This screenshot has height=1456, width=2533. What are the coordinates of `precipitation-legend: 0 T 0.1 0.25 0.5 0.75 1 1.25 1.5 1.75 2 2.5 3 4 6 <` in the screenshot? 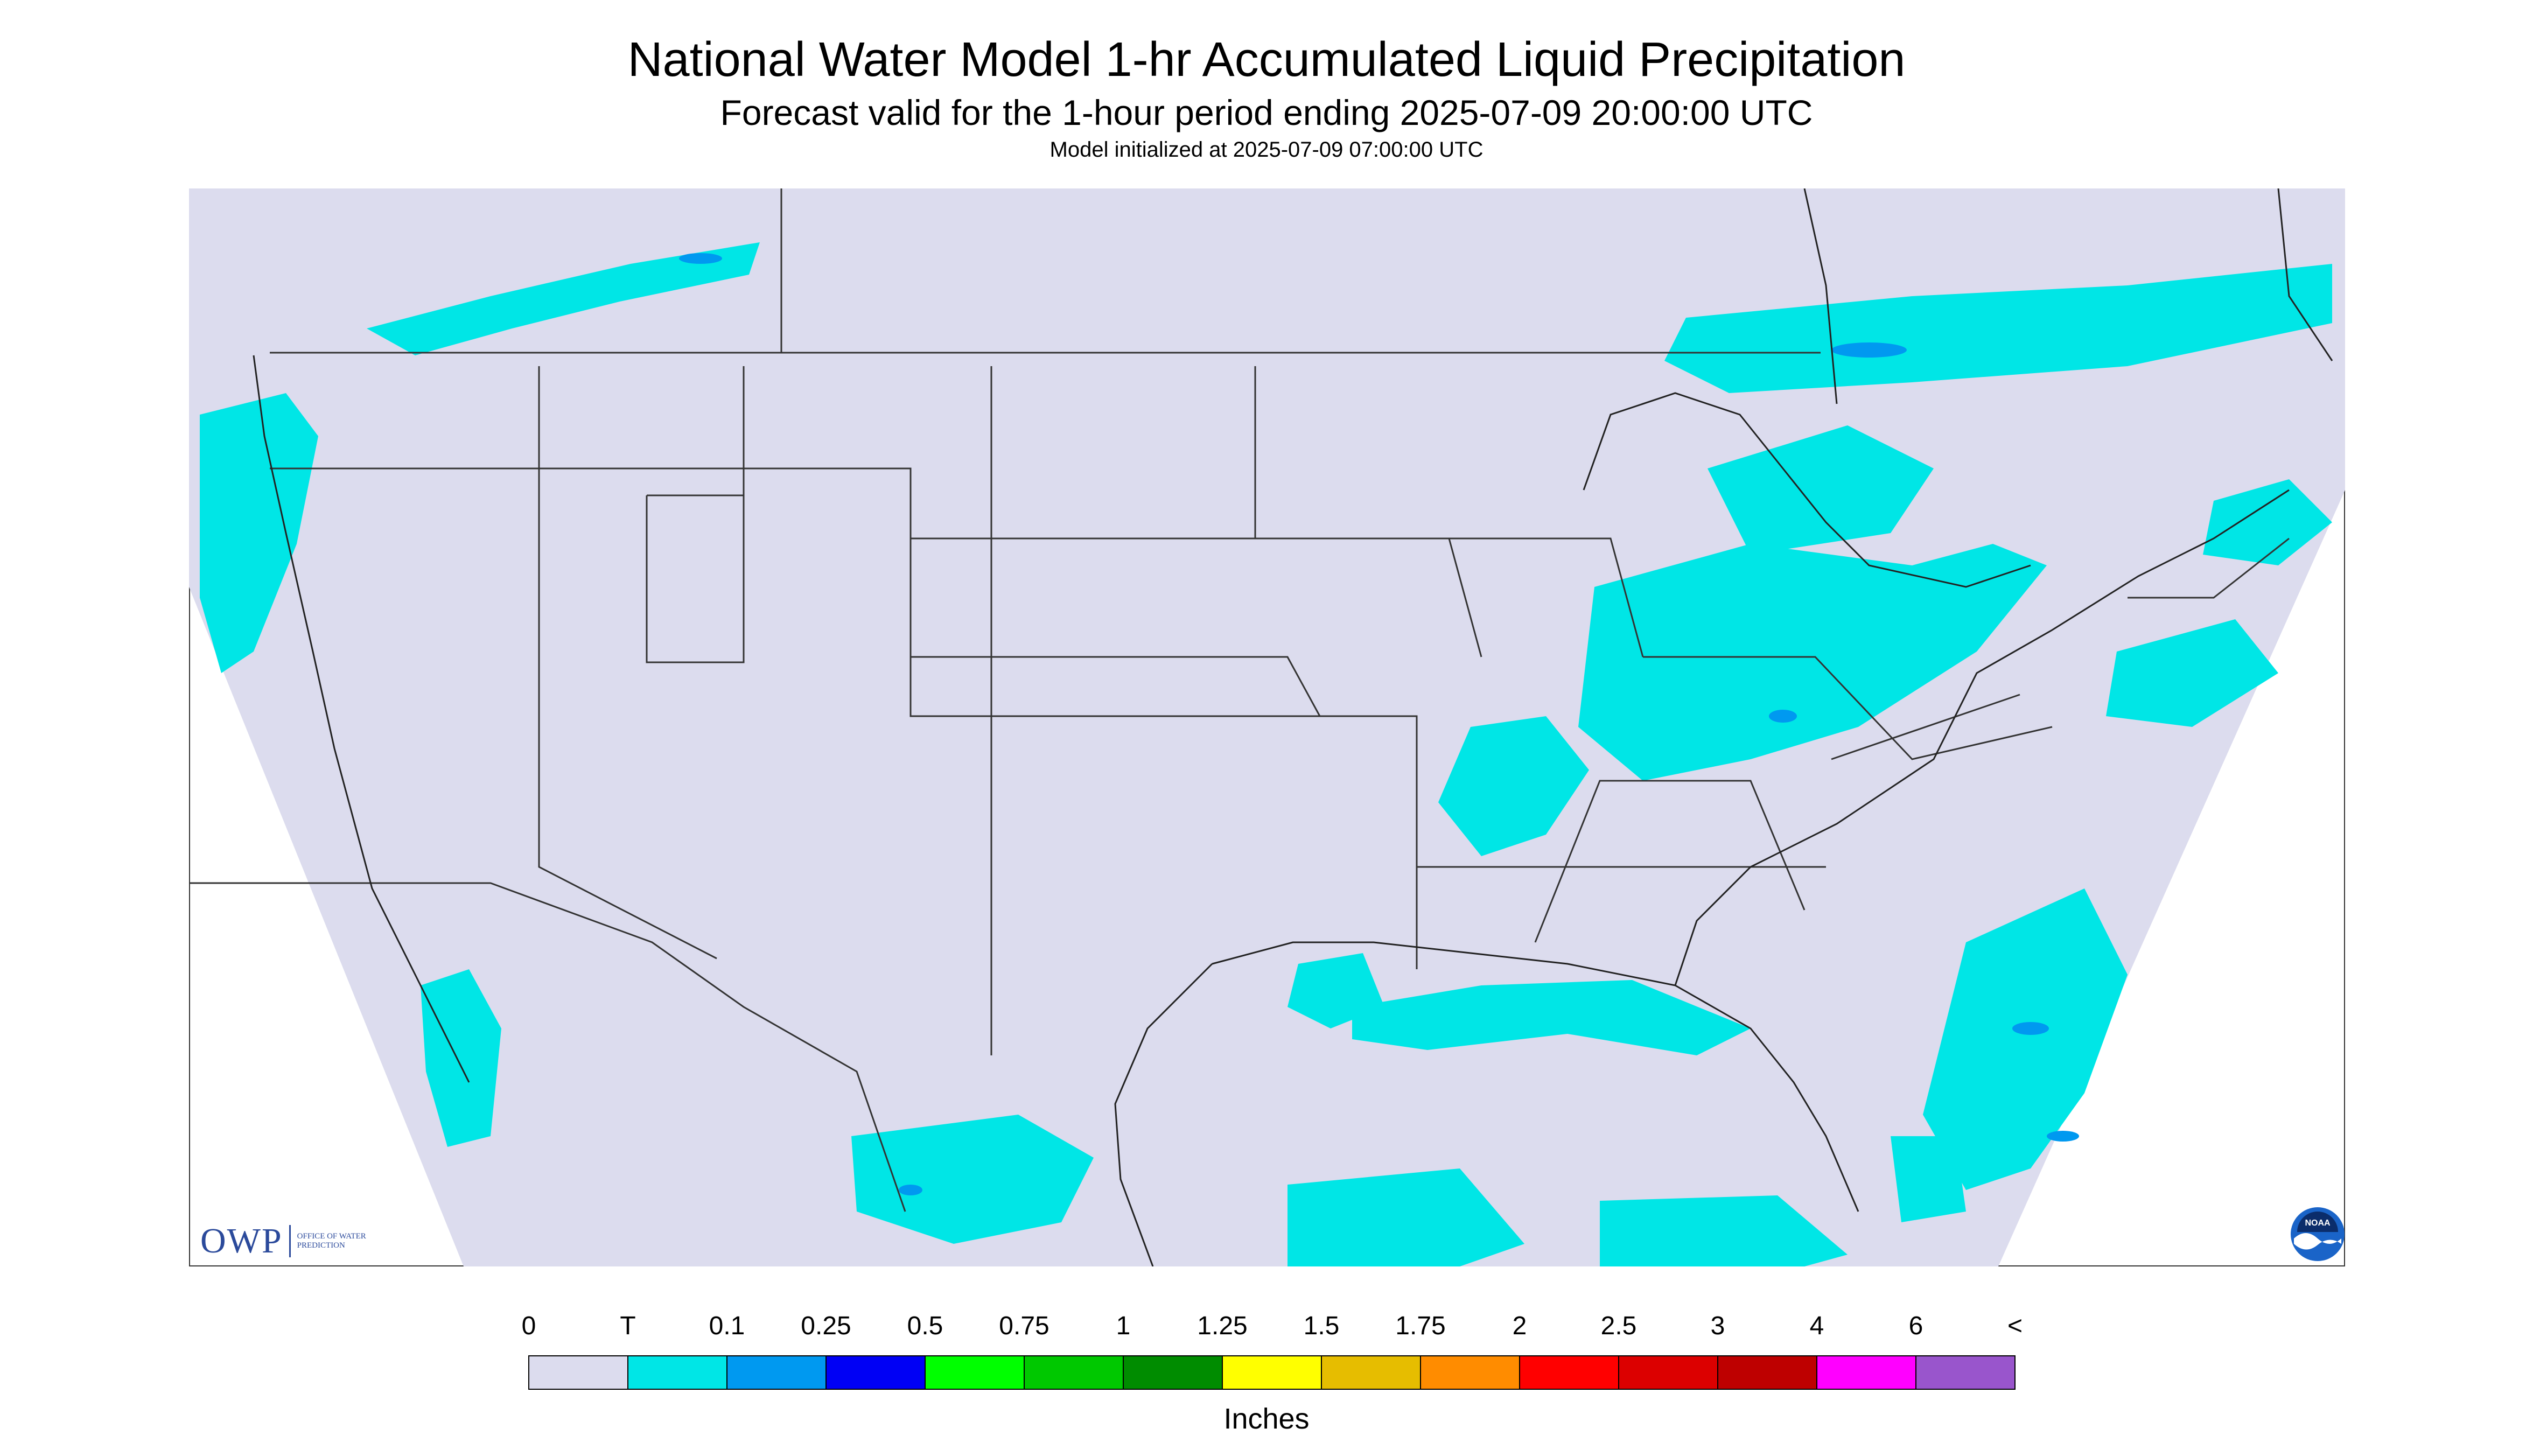 It's located at (1272, 1351).